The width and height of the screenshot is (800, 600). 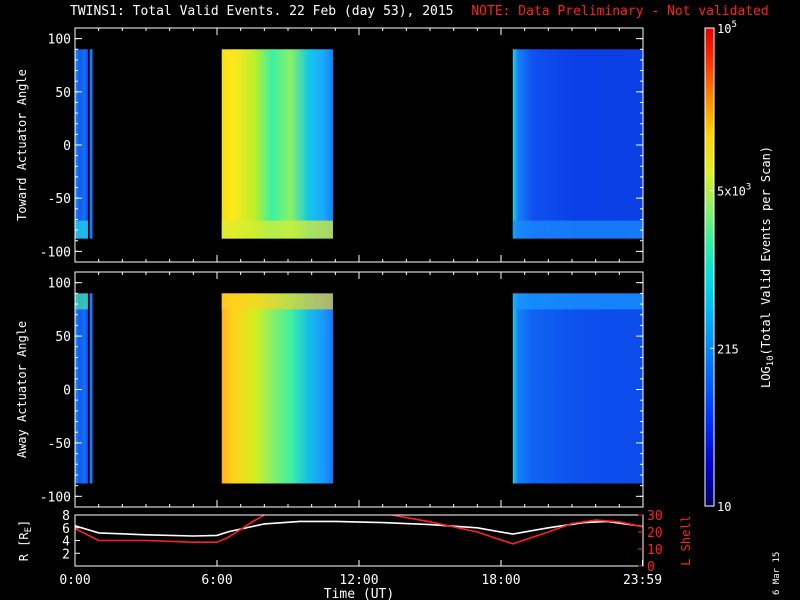 What do you see at coordinates (686, 540) in the screenshot?
I see `orbit-y2label: L Shell` at bounding box center [686, 540].